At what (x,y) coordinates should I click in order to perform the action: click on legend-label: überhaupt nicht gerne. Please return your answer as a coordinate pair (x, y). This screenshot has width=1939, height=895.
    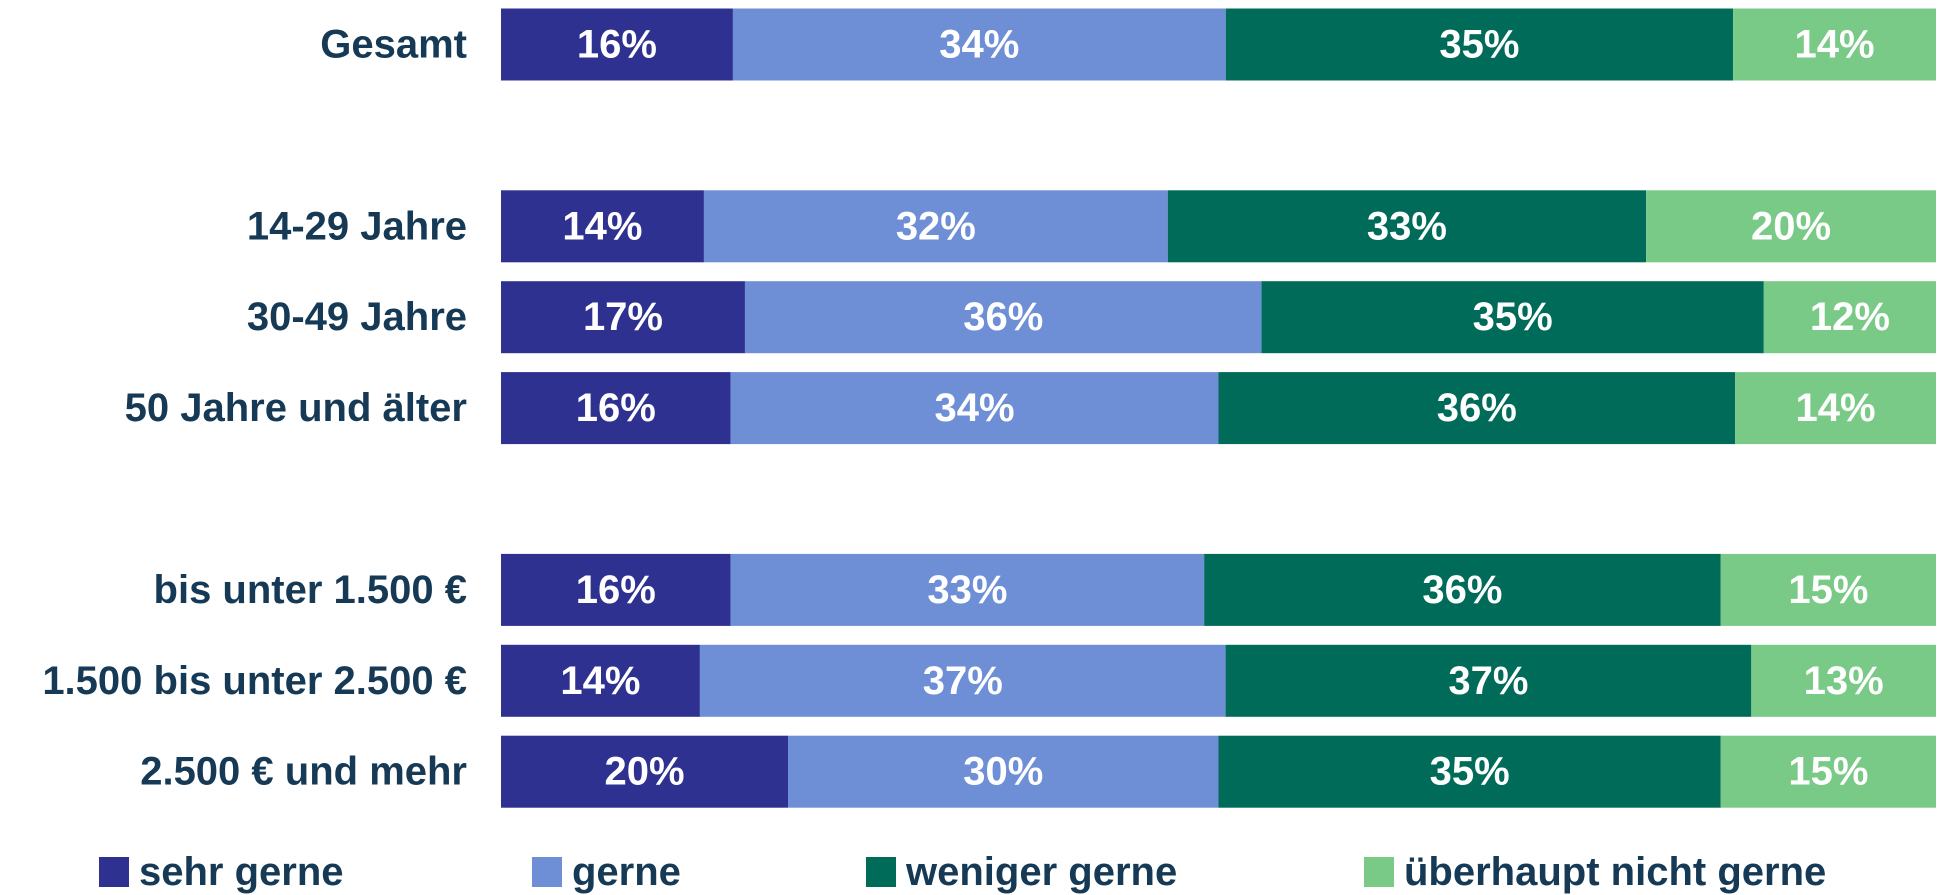
    Looking at the image, I should click on (1615, 872).